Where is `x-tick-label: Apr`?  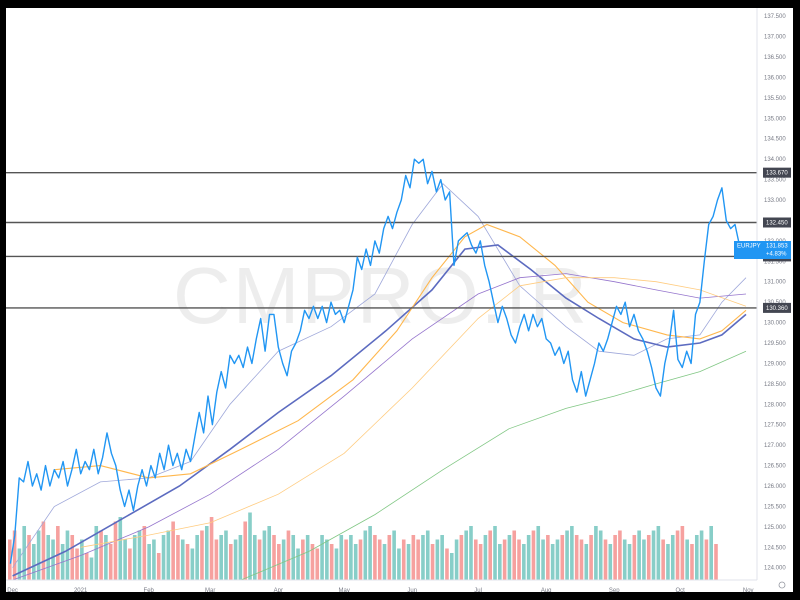 x-tick-label: Apr is located at coordinates (278, 590).